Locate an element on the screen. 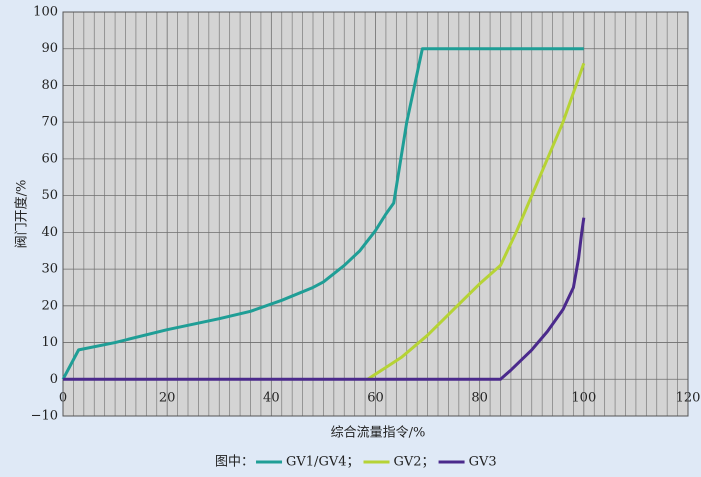 This screenshot has width=701, height=477. y-tick-label: 80 is located at coordinates (49, 85).